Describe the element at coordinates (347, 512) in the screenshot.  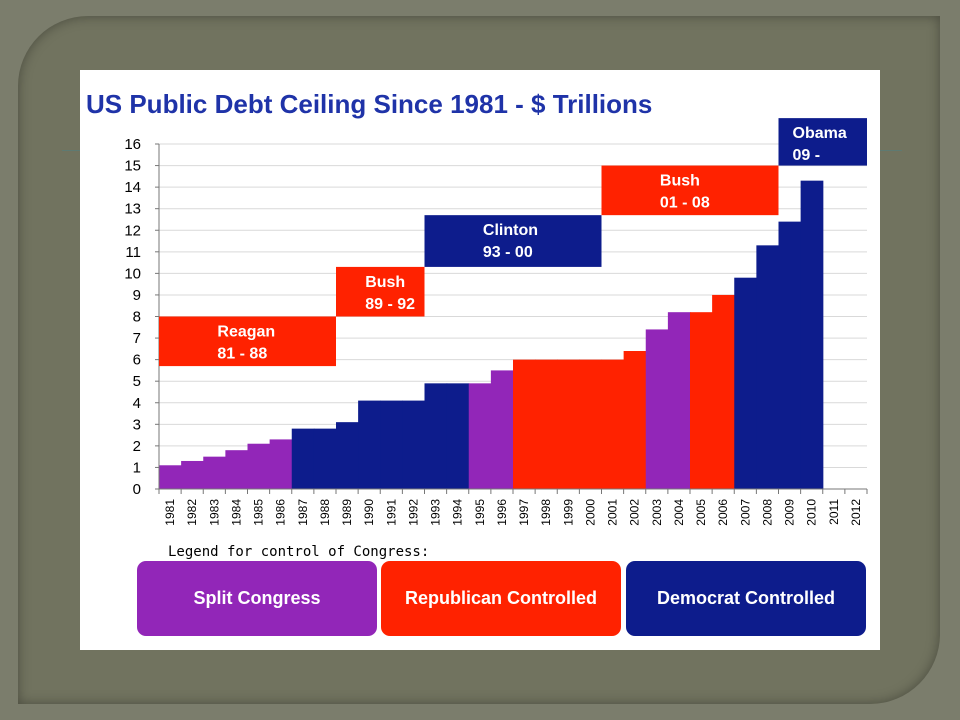
I see `x-tick-label-1989: 1989` at that location.